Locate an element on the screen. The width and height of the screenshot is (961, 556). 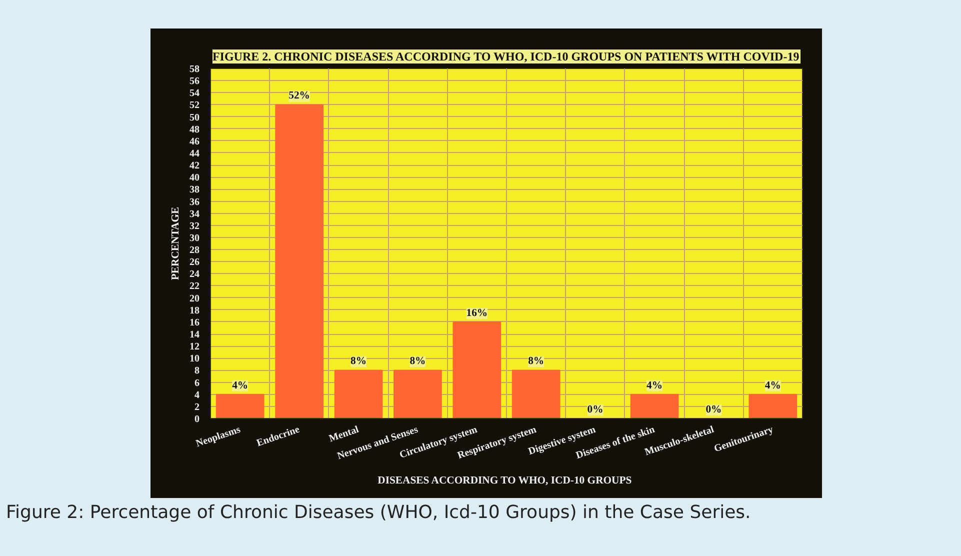
x-tick-label: Mental is located at coordinates (344, 434).